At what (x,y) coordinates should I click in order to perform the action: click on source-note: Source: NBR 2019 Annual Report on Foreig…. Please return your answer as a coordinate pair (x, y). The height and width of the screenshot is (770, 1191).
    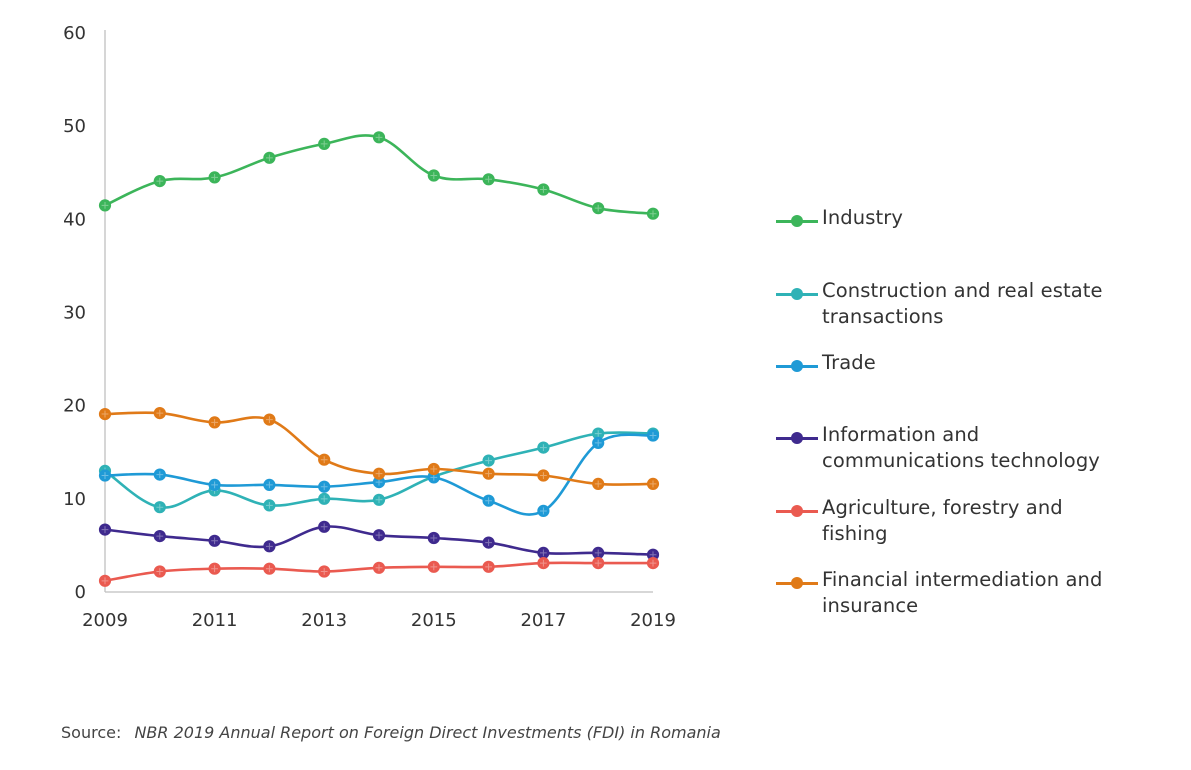
    Looking at the image, I should click on (391, 732).